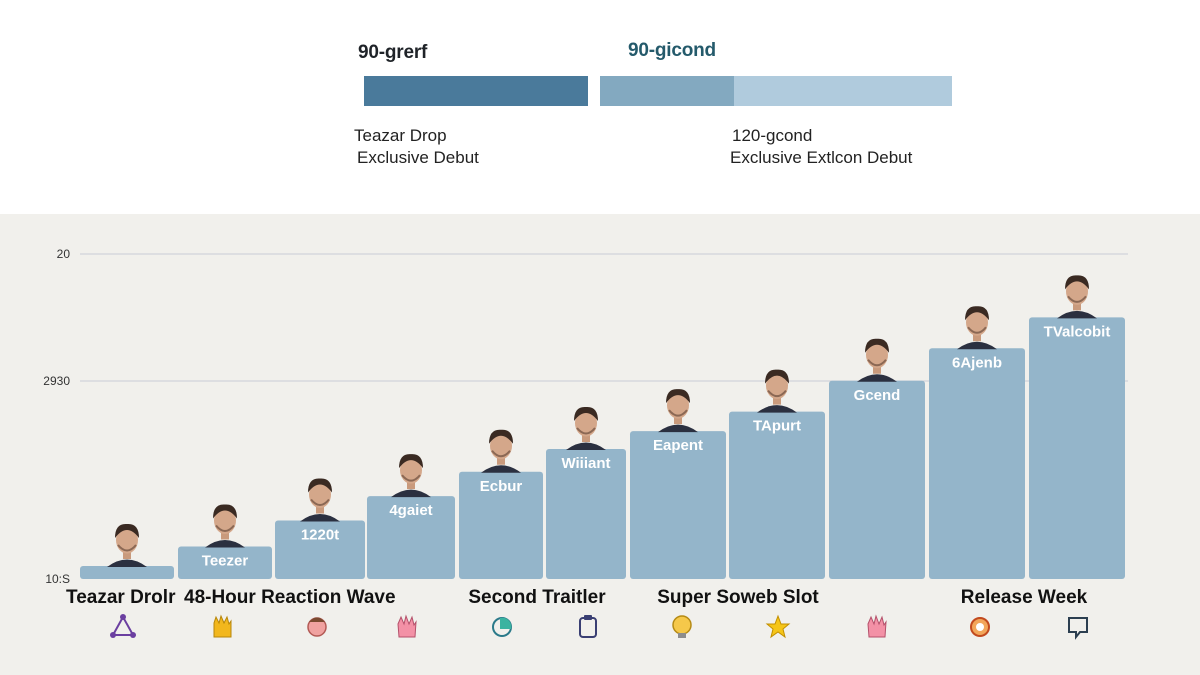 The image size is (1200, 675). I want to click on bar-value-label: Gcend, so click(877, 395).